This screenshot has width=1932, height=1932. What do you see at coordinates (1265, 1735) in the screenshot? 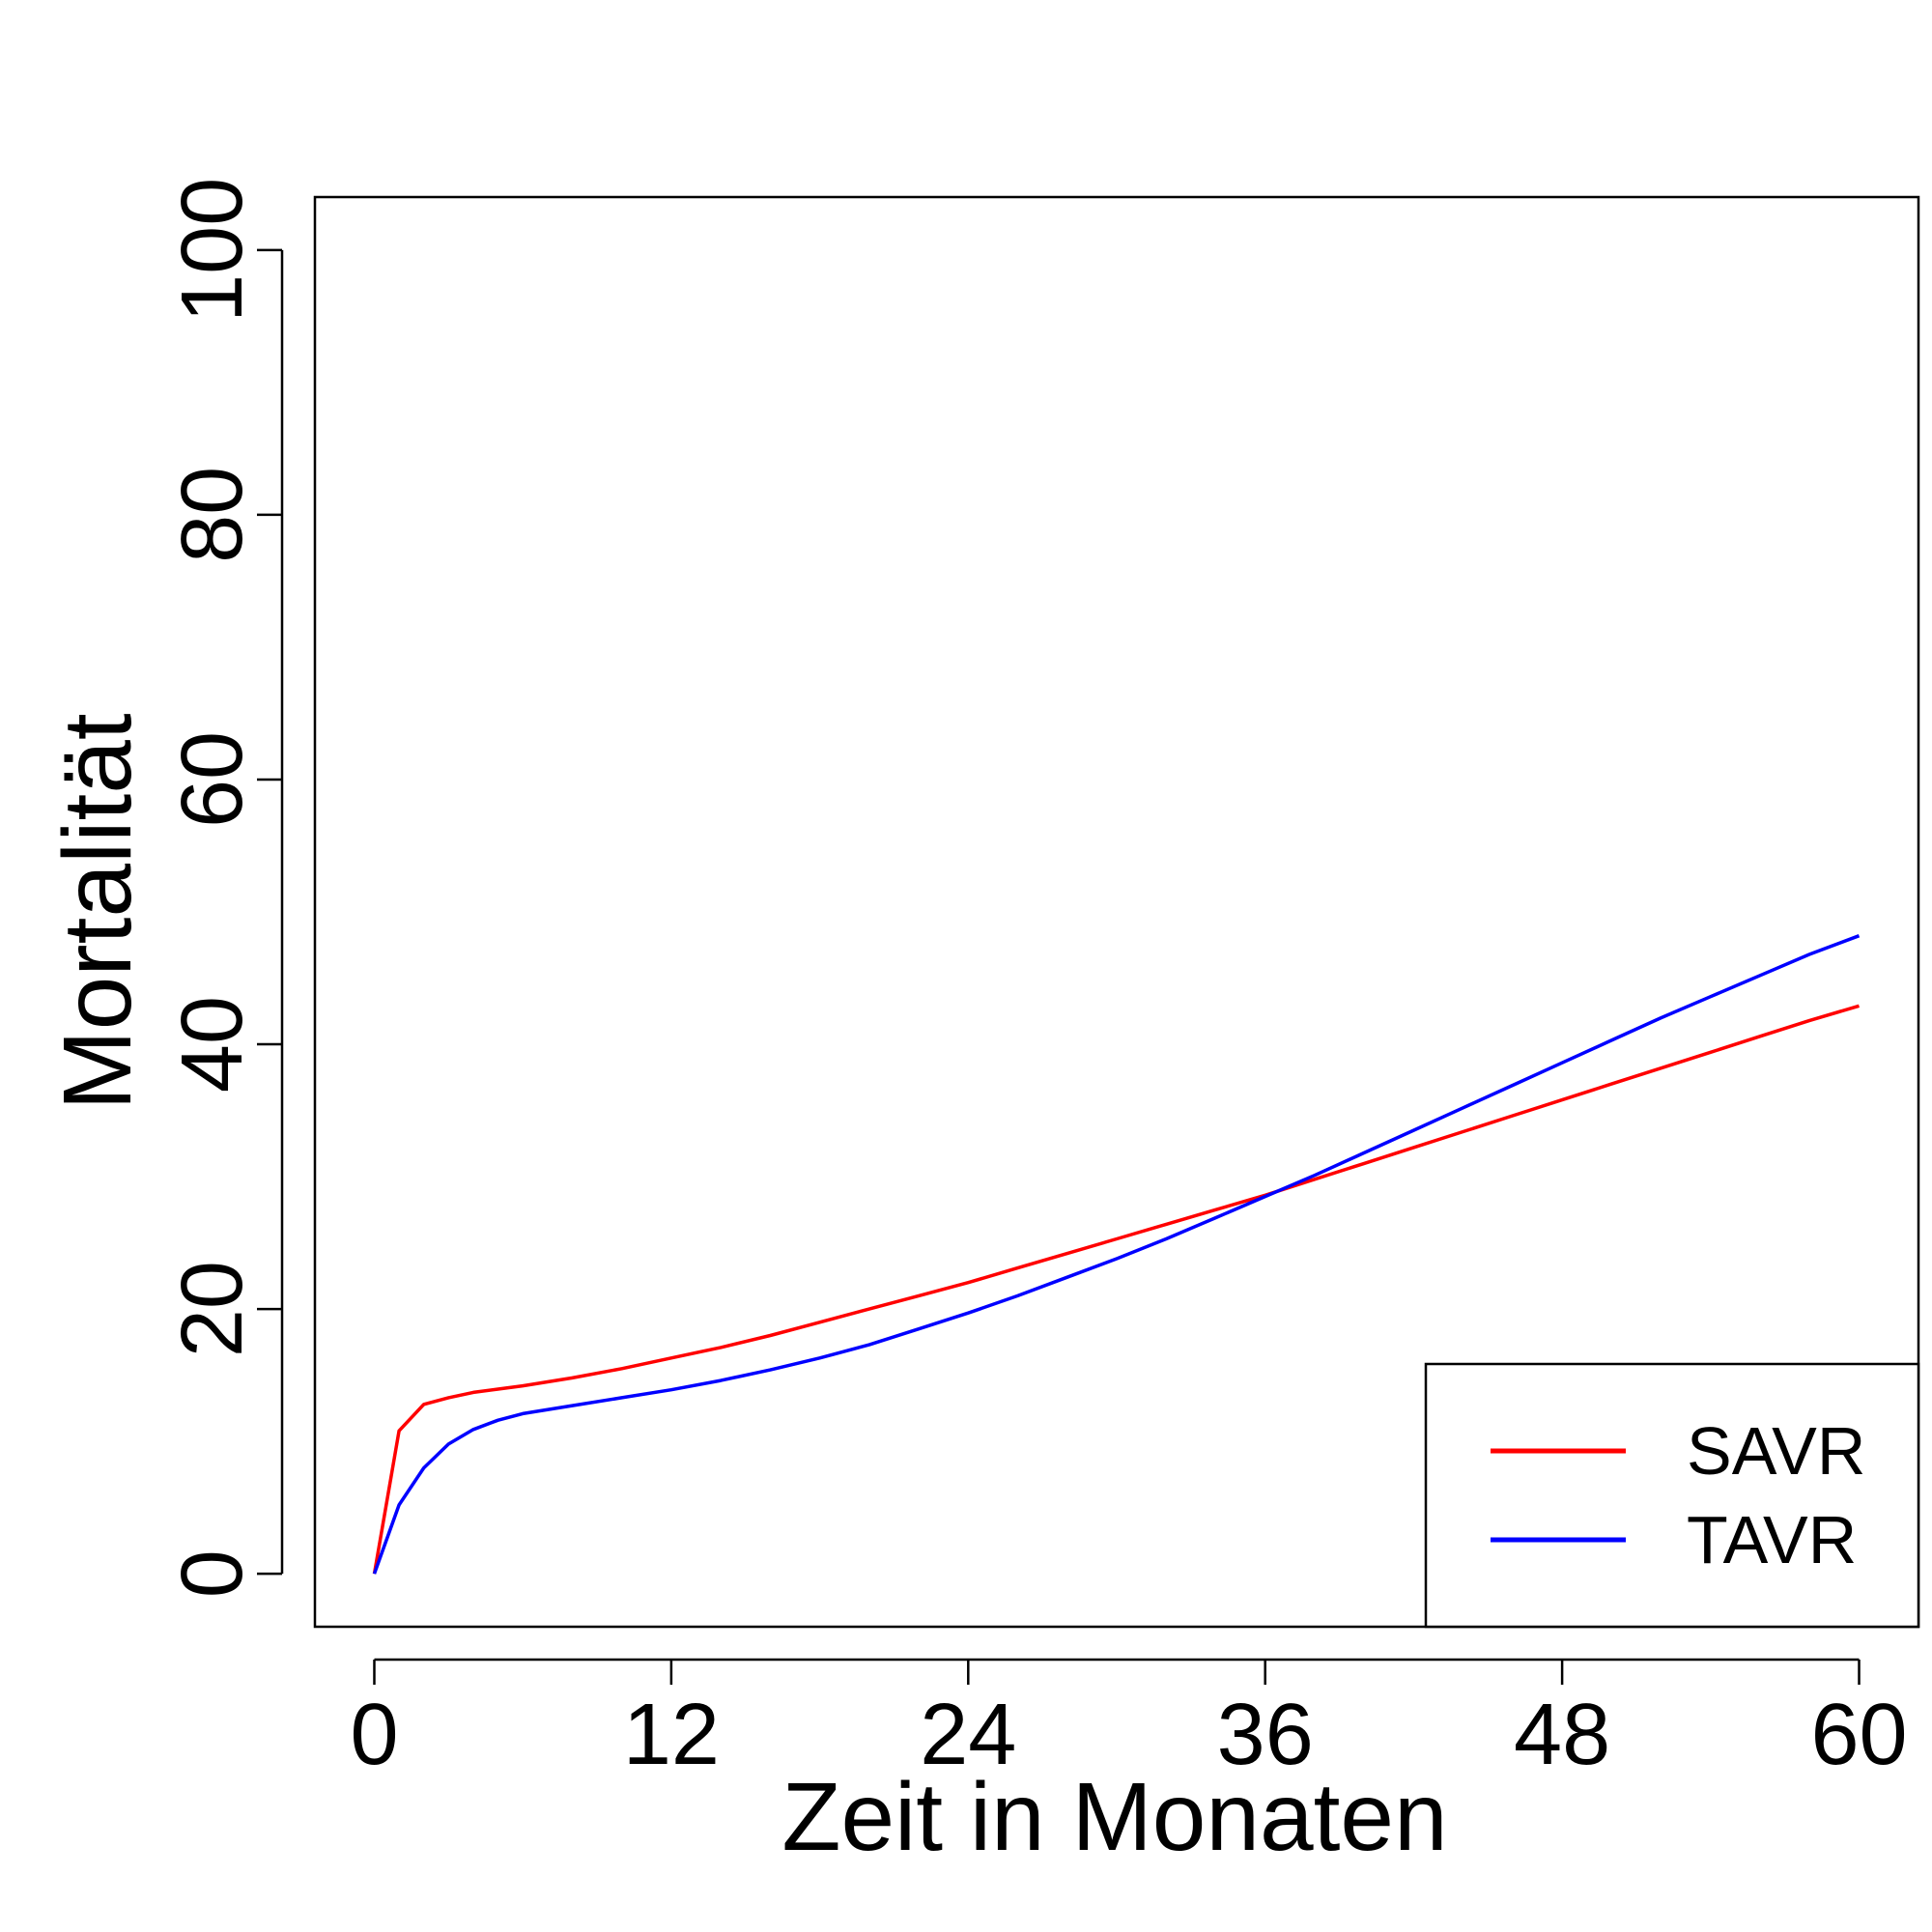
I see `x-tick-label: 36` at bounding box center [1265, 1735].